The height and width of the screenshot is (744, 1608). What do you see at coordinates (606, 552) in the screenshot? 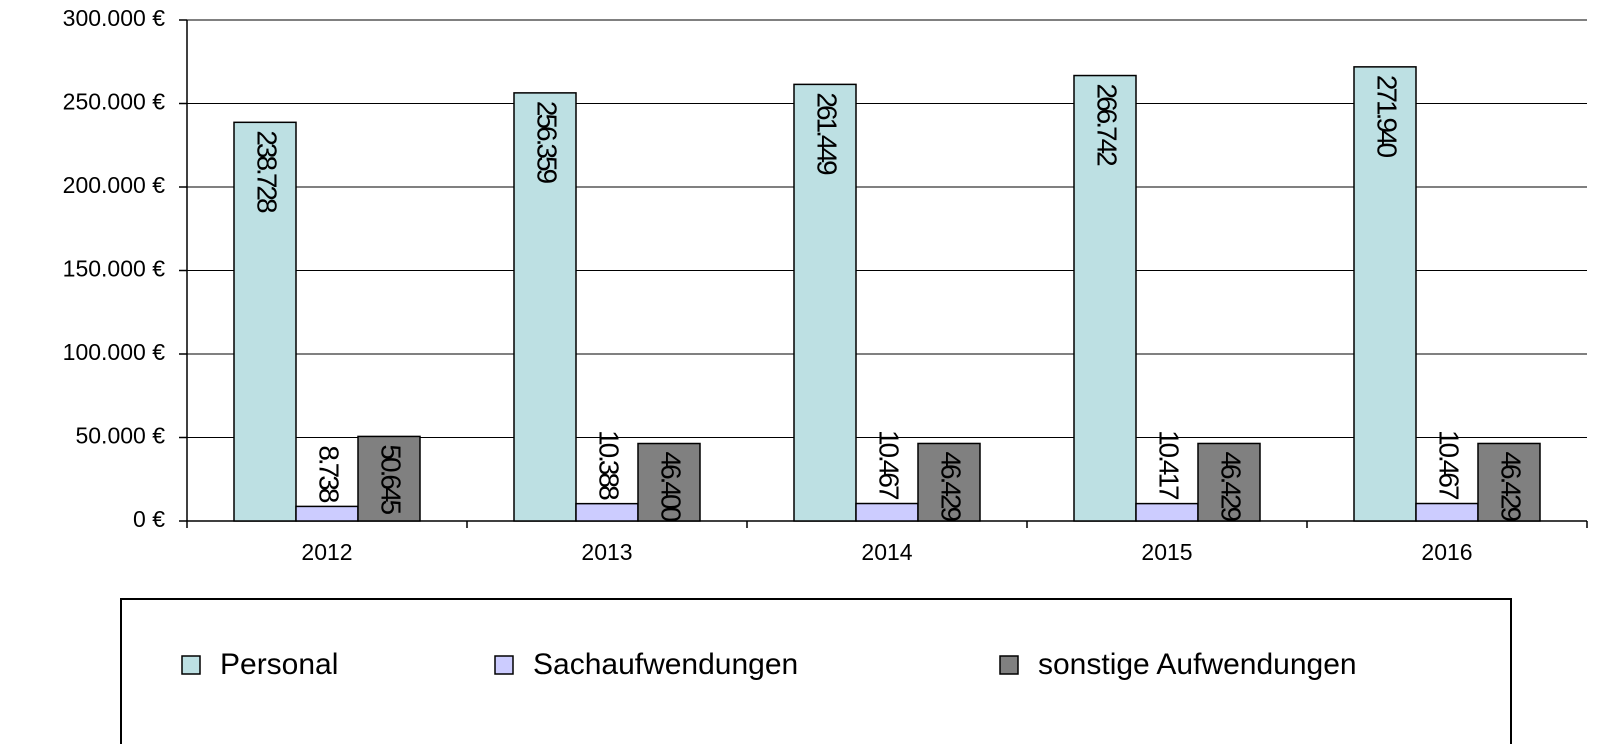
I see `x-tick-label: 2013` at bounding box center [606, 552].